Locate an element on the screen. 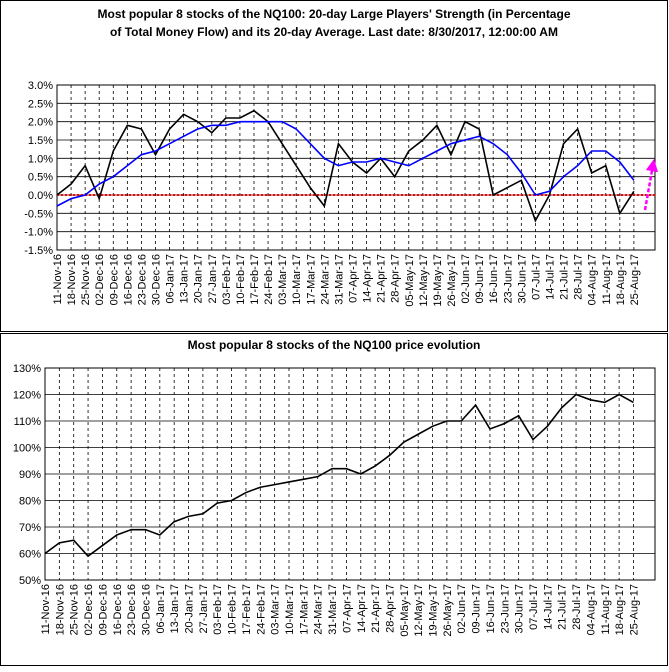 The image size is (669, 672). y-tick-label: 90% is located at coordinates (30, 475).